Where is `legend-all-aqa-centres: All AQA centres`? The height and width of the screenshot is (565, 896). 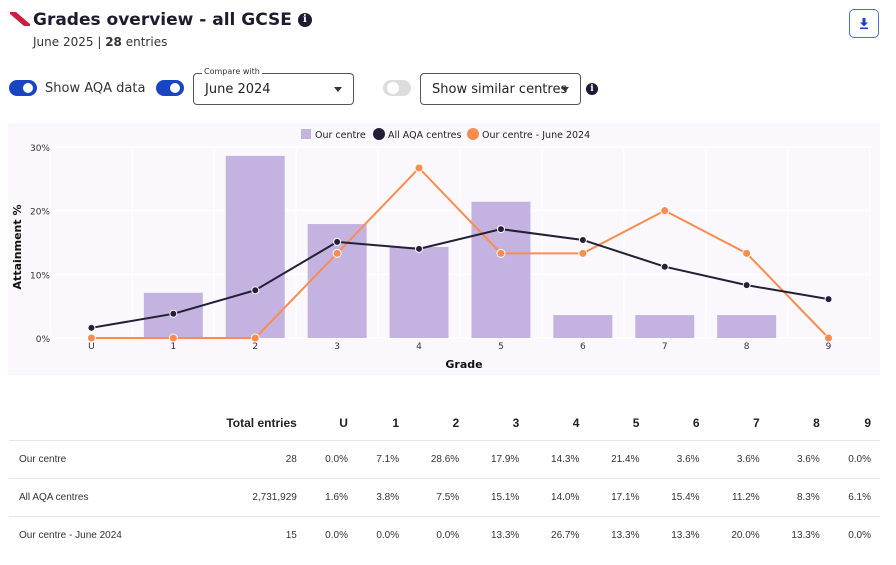
legend-all-aqa-centres: All AQA centres is located at coordinates (417, 134).